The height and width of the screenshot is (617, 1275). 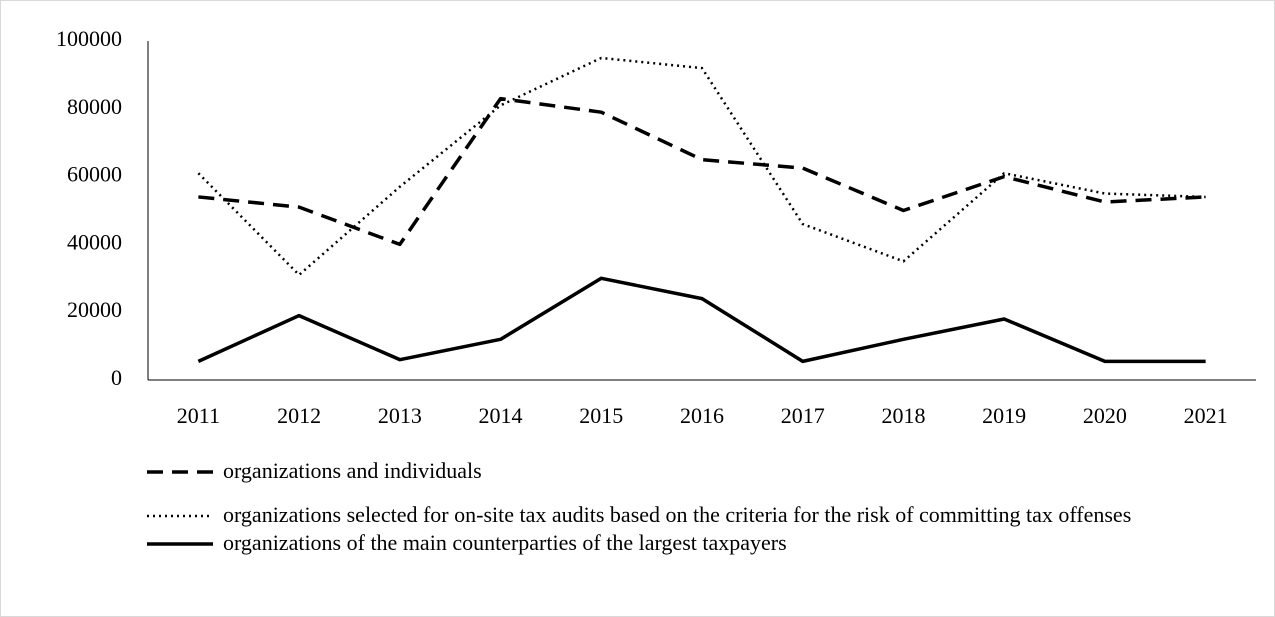 I want to click on x-tick-label: 2013, so click(x=400, y=415).